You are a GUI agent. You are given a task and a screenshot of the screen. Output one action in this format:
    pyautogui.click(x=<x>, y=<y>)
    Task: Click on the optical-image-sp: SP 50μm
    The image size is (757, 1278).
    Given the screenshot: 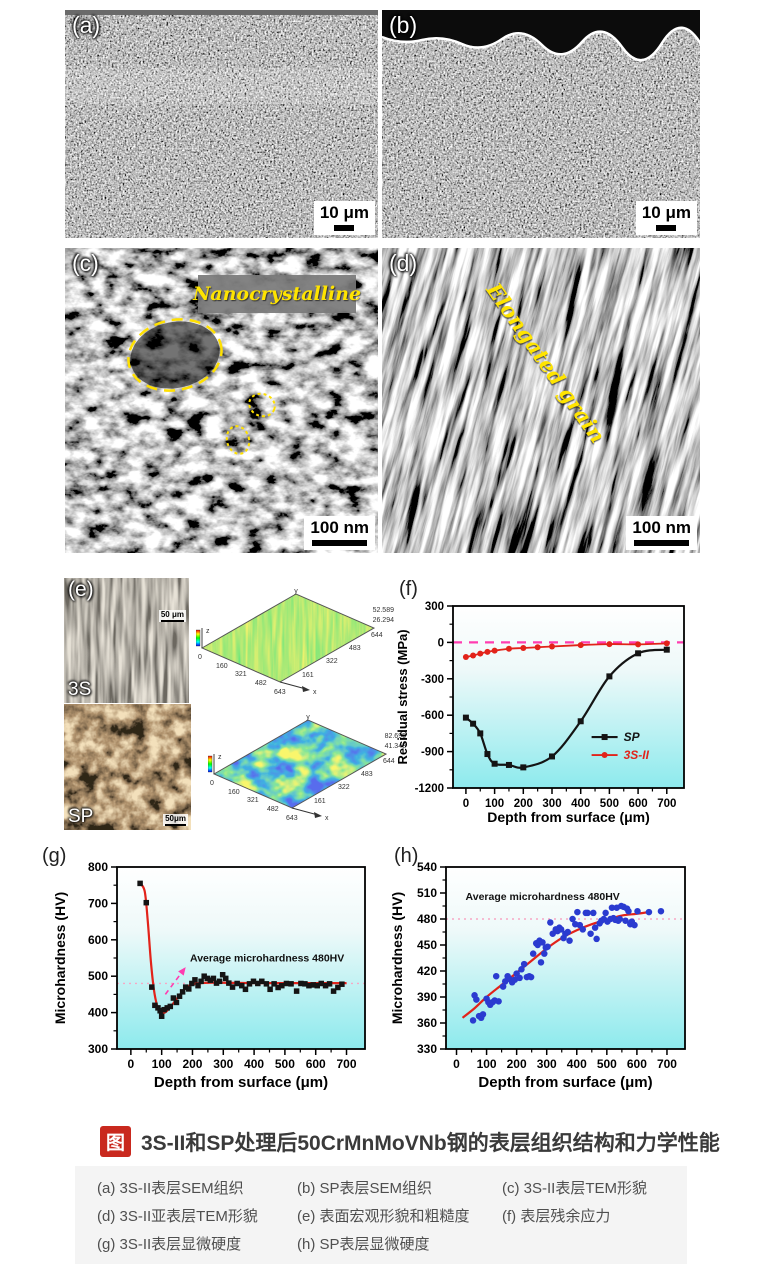 What is the action you would take?
    pyautogui.click(x=127, y=767)
    